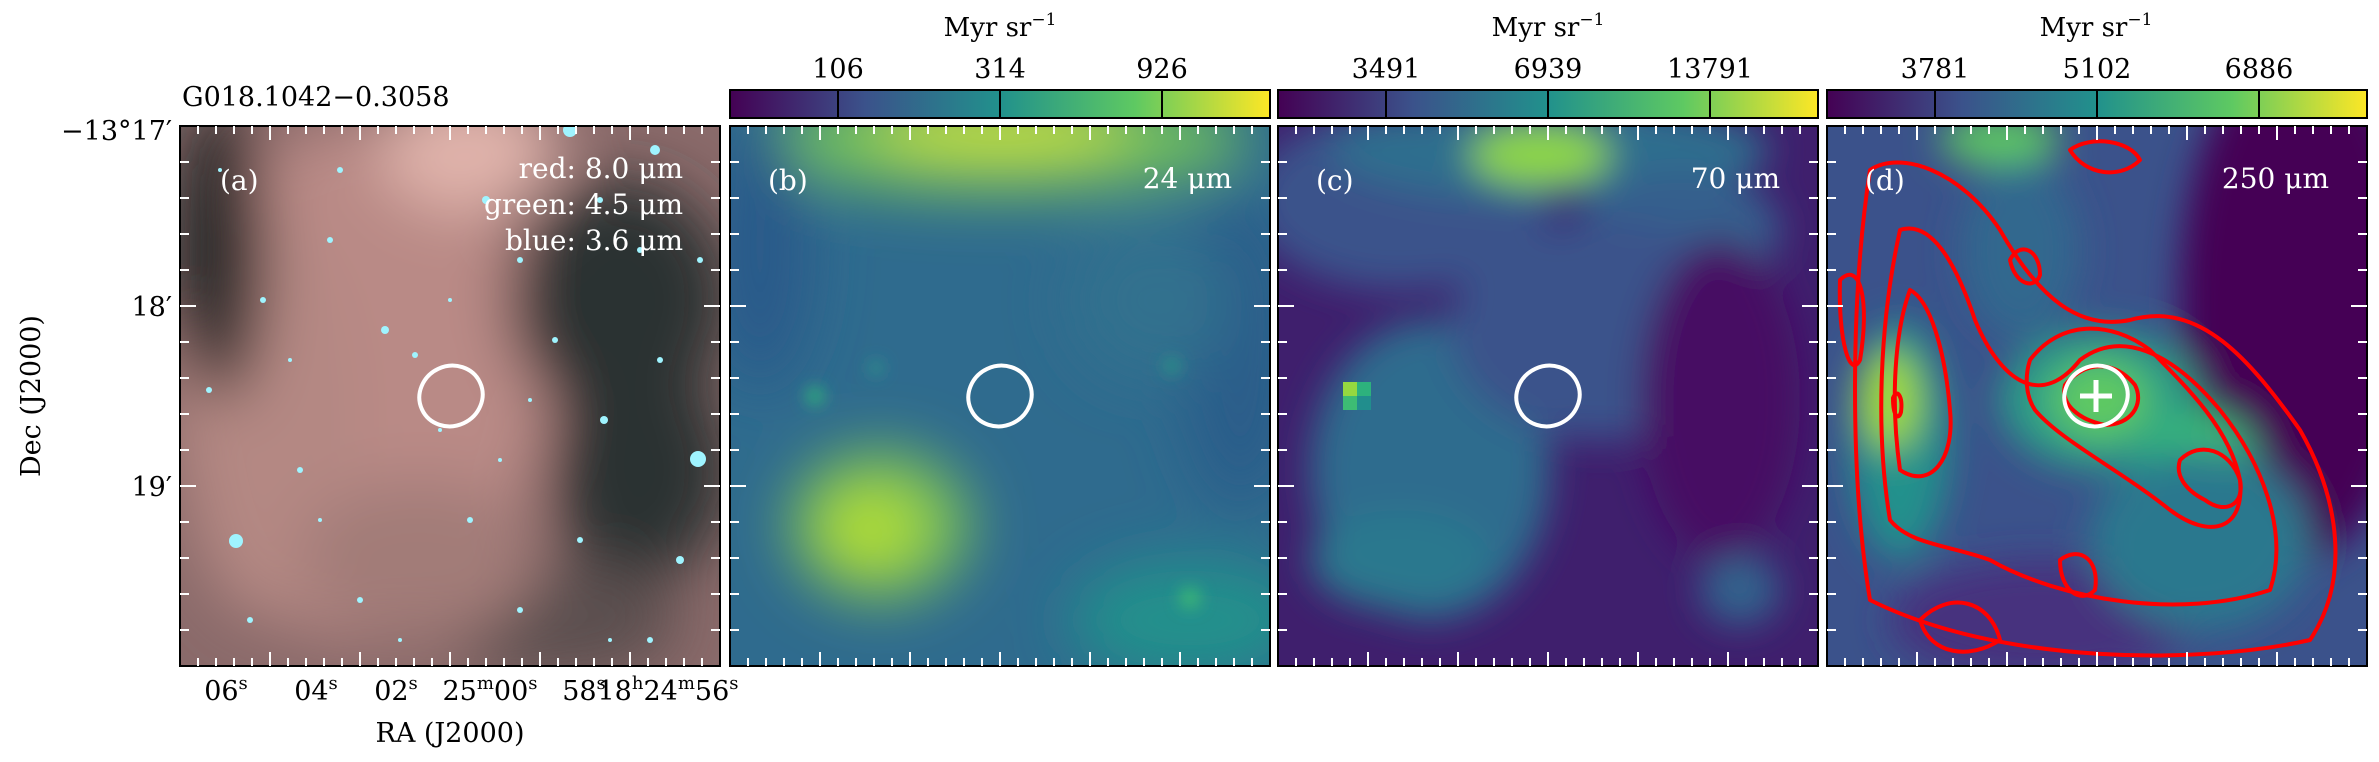  Describe the element at coordinates (2259, 69) in the screenshot. I see `colorbar-d-tick: 6886` at that location.